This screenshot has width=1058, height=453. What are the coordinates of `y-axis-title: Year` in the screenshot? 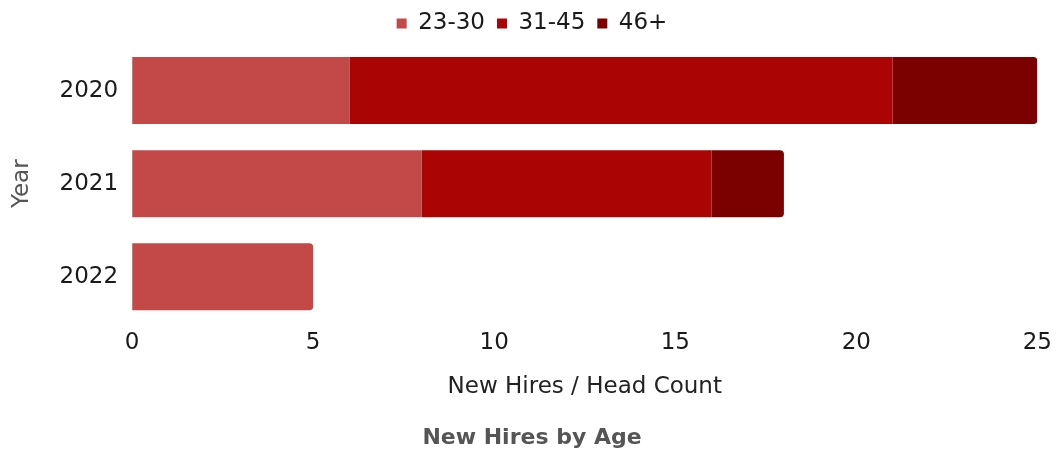 It's located at (19, 184).